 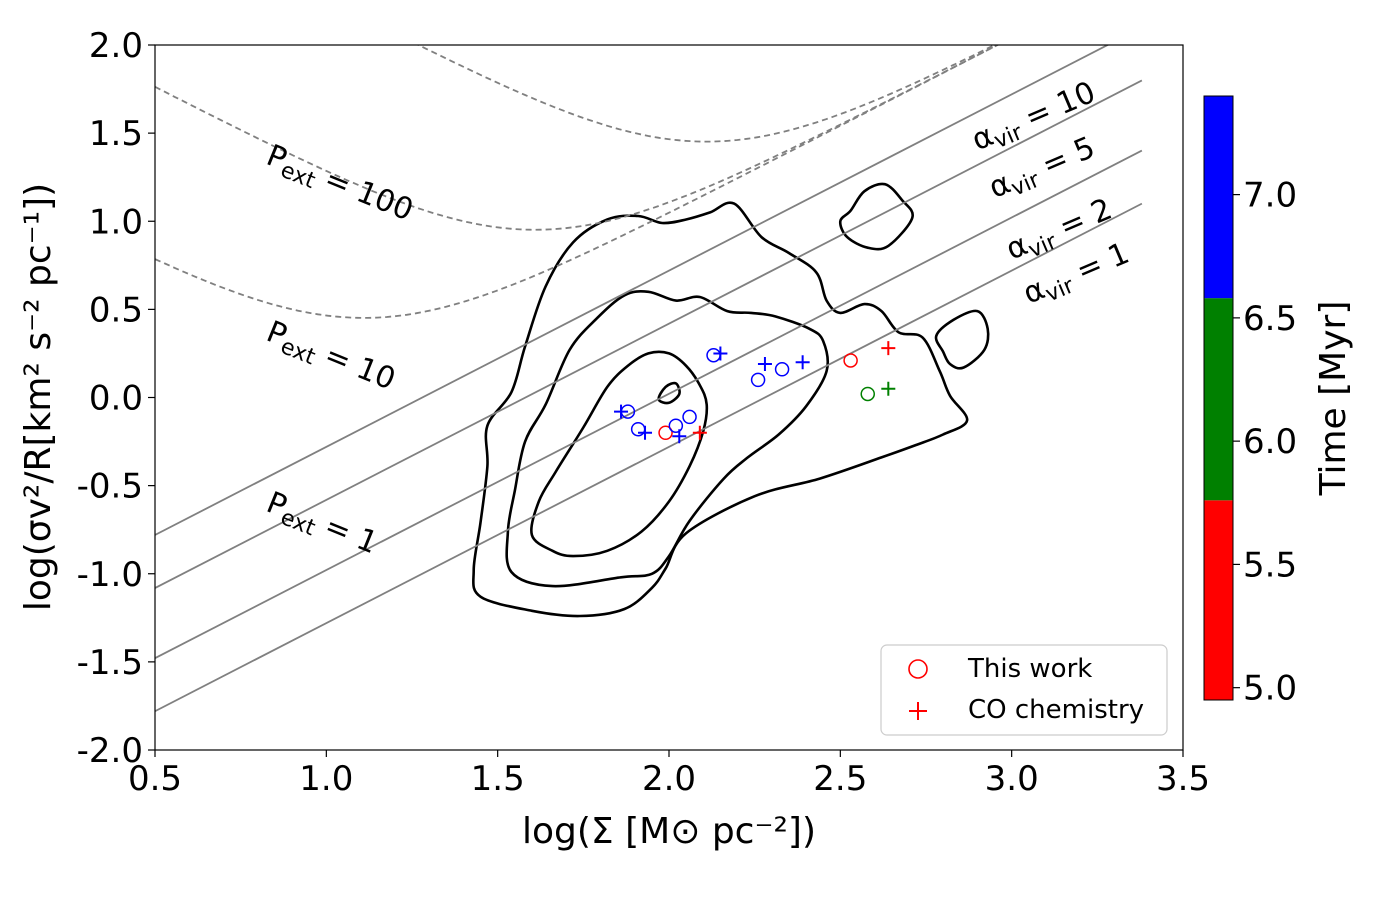 I want to click on x-tick-label: 0.5, so click(x=155, y=779).